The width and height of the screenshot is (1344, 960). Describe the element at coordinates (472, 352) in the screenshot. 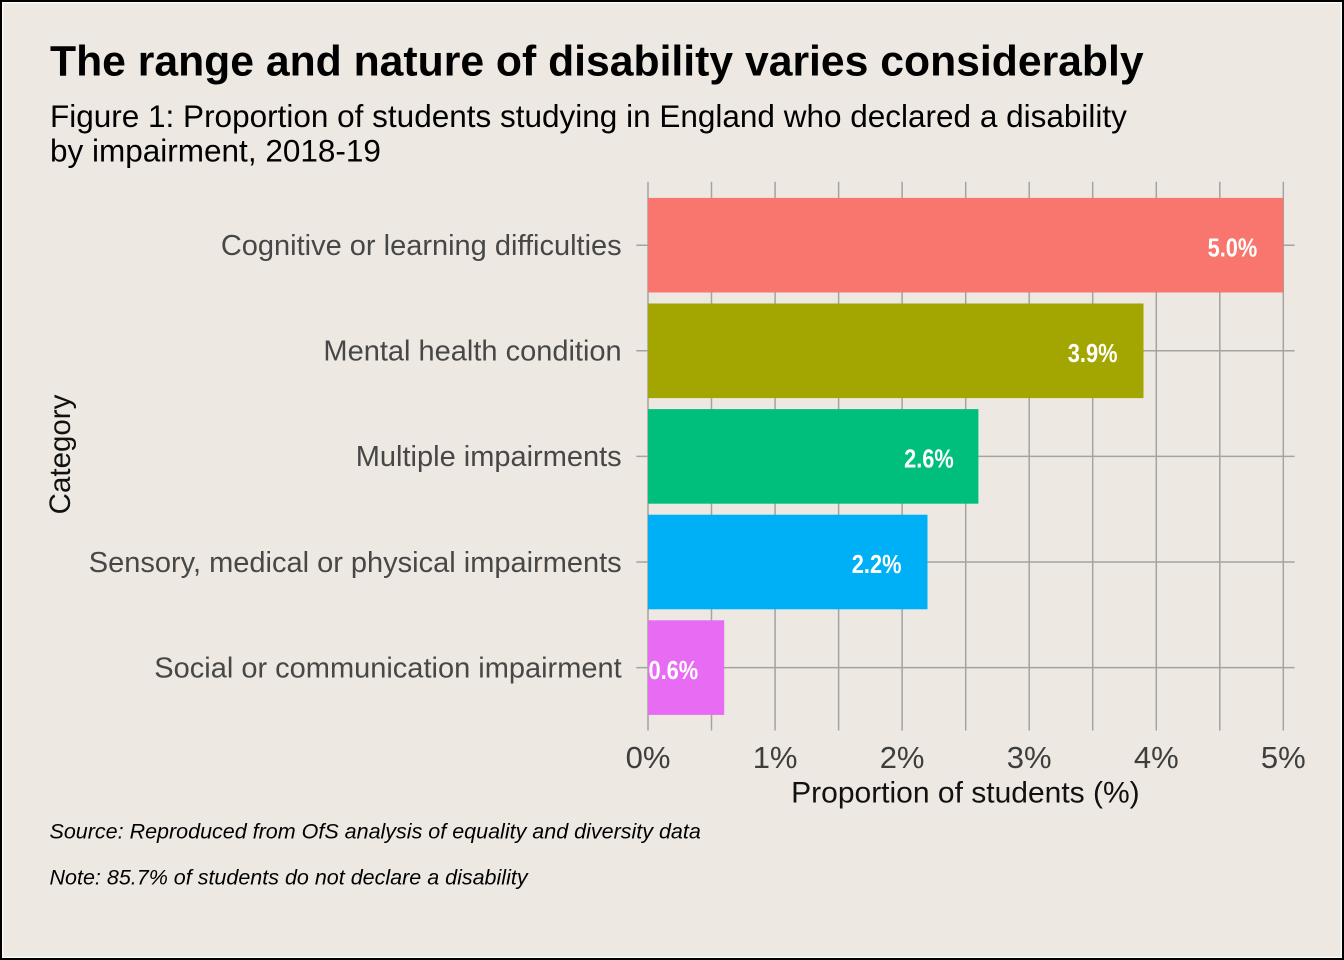

I see `svg-text: Mental health condition` at that location.